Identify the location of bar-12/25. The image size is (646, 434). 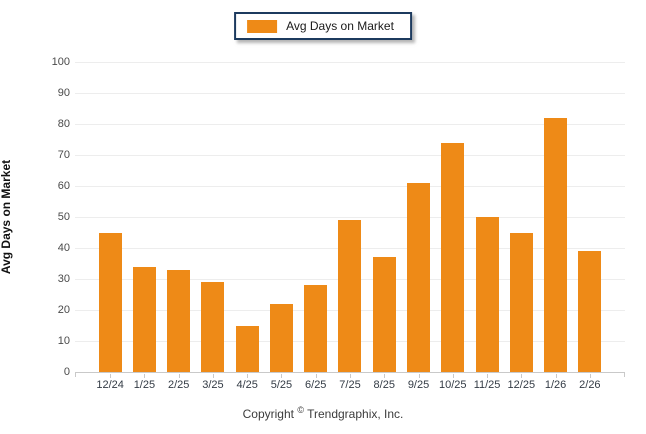
(521, 302).